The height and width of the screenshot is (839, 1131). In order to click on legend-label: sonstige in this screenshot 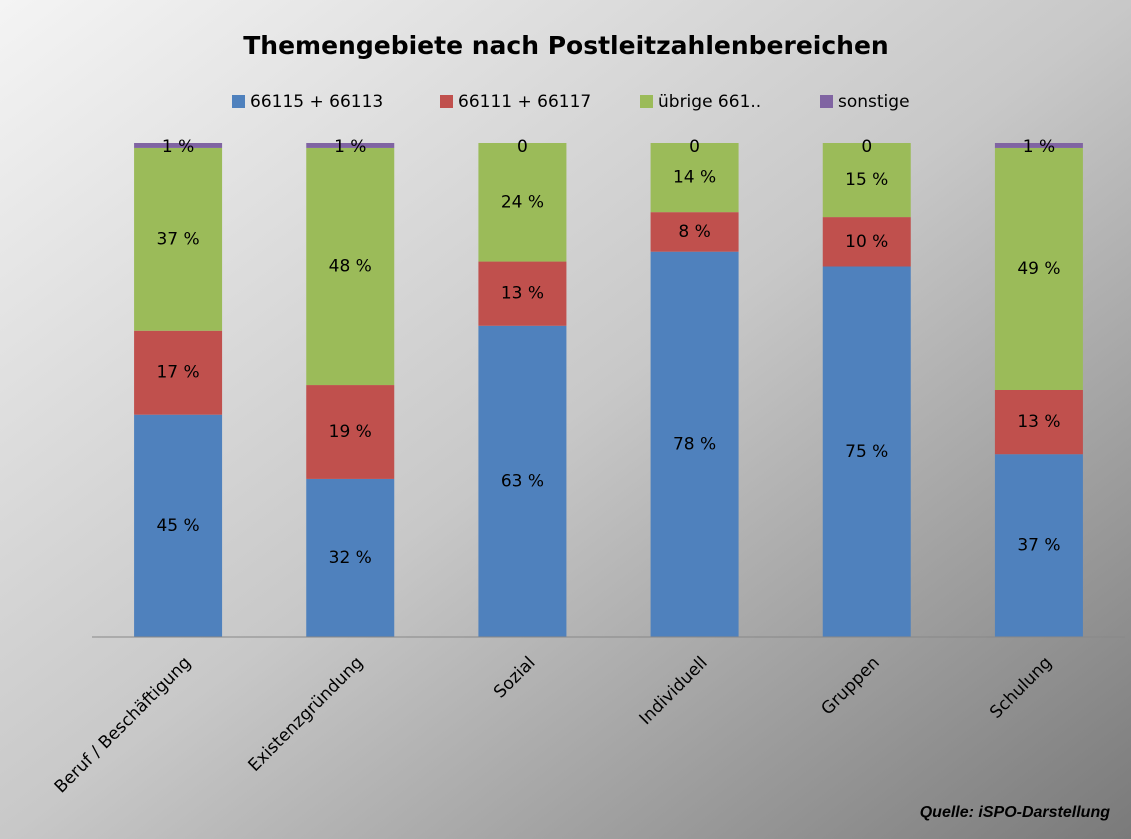, I will do `click(874, 102)`.